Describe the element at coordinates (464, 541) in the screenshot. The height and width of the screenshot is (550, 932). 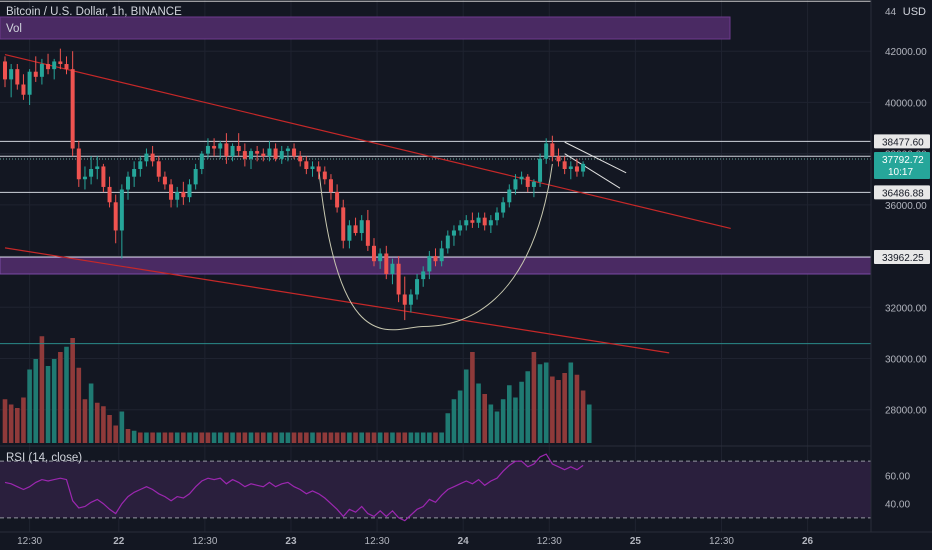
I see `time-axis-label: 24` at that location.